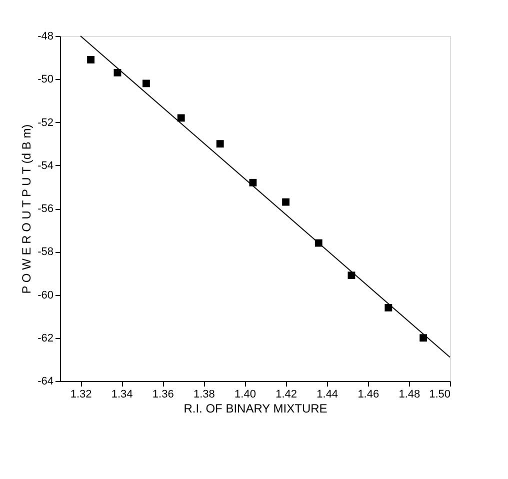 The width and height of the screenshot is (508, 479). Describe the element at coordinates (163, 394) in the screenshot. I see `x-tick-label: 1.36` at that location.